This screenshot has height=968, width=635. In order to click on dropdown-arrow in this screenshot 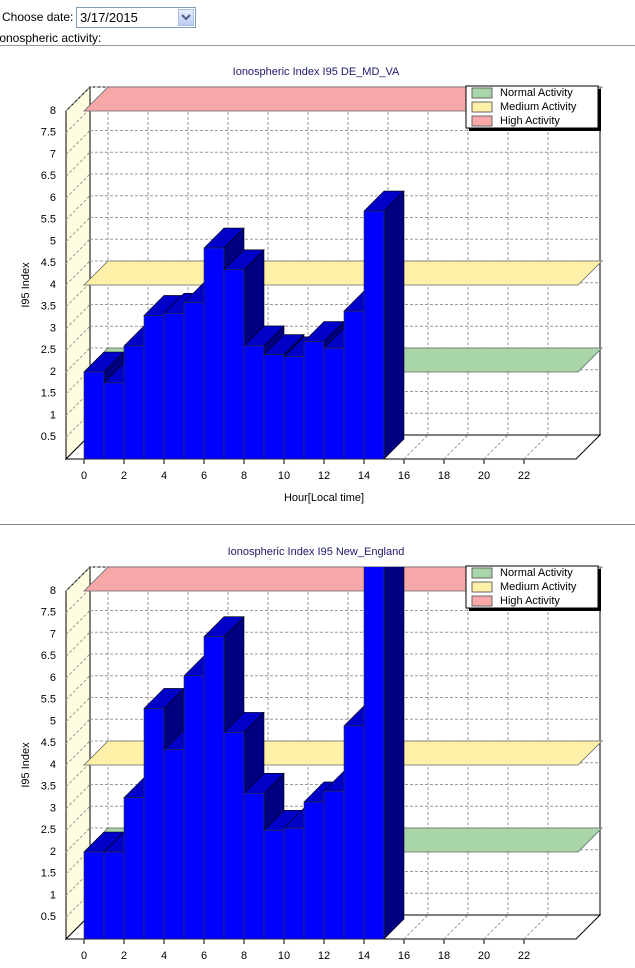, I will do `click(186, 17)`.